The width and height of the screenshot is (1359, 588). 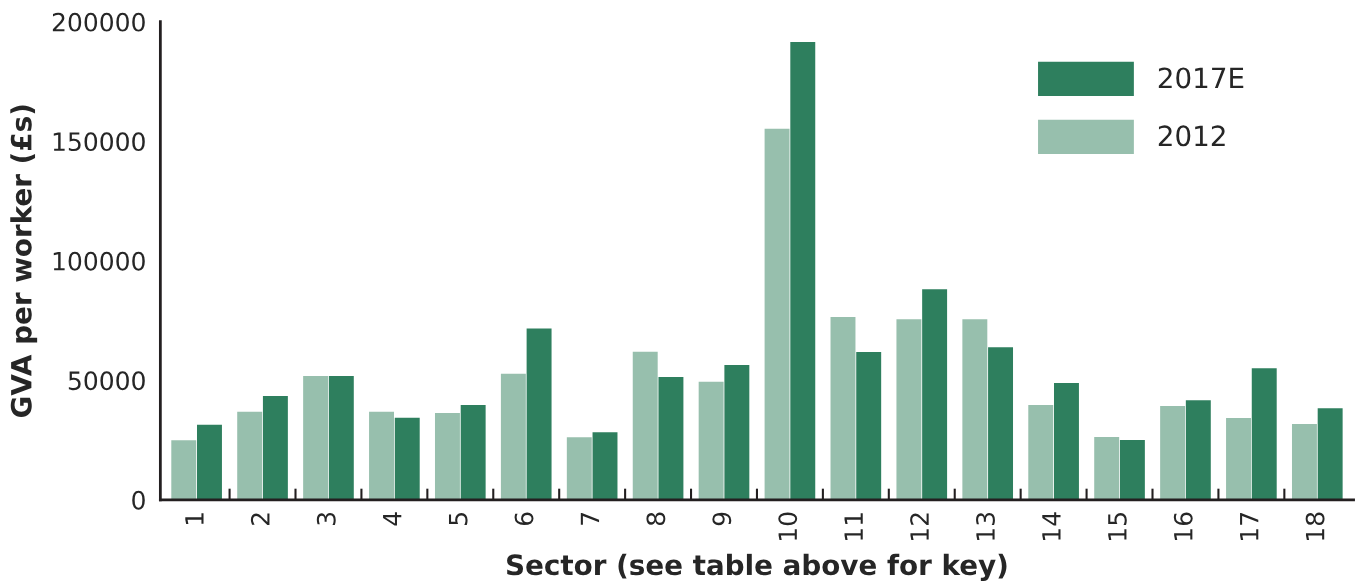 What do you see at coordinates (1191, 136) in the screenshot?
I see `legend-label: 2012` at bounding box center [1191, 136].